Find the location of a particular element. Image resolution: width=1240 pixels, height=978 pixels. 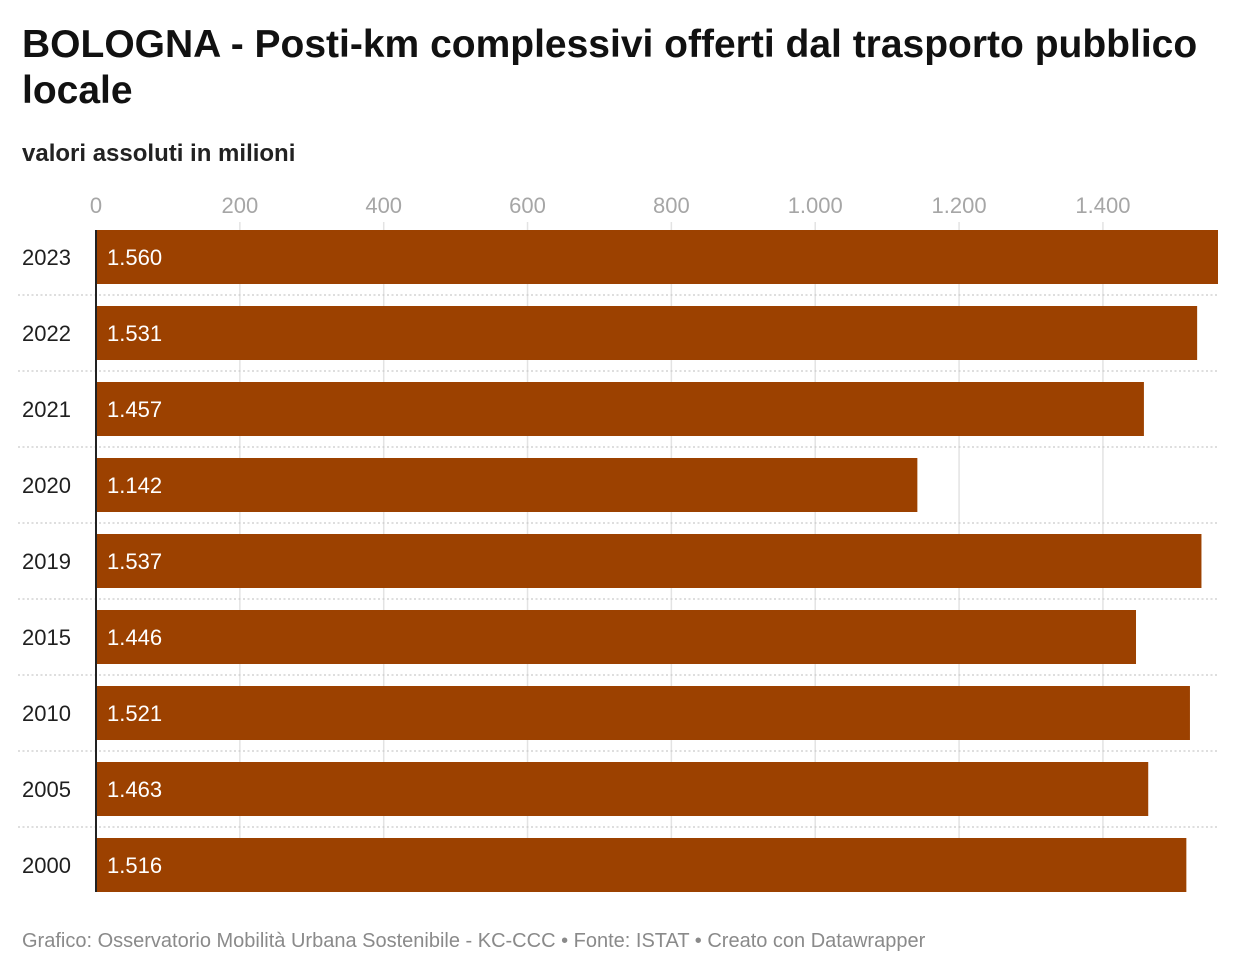

category-label: 2000 is located at coordinates (46, 865).